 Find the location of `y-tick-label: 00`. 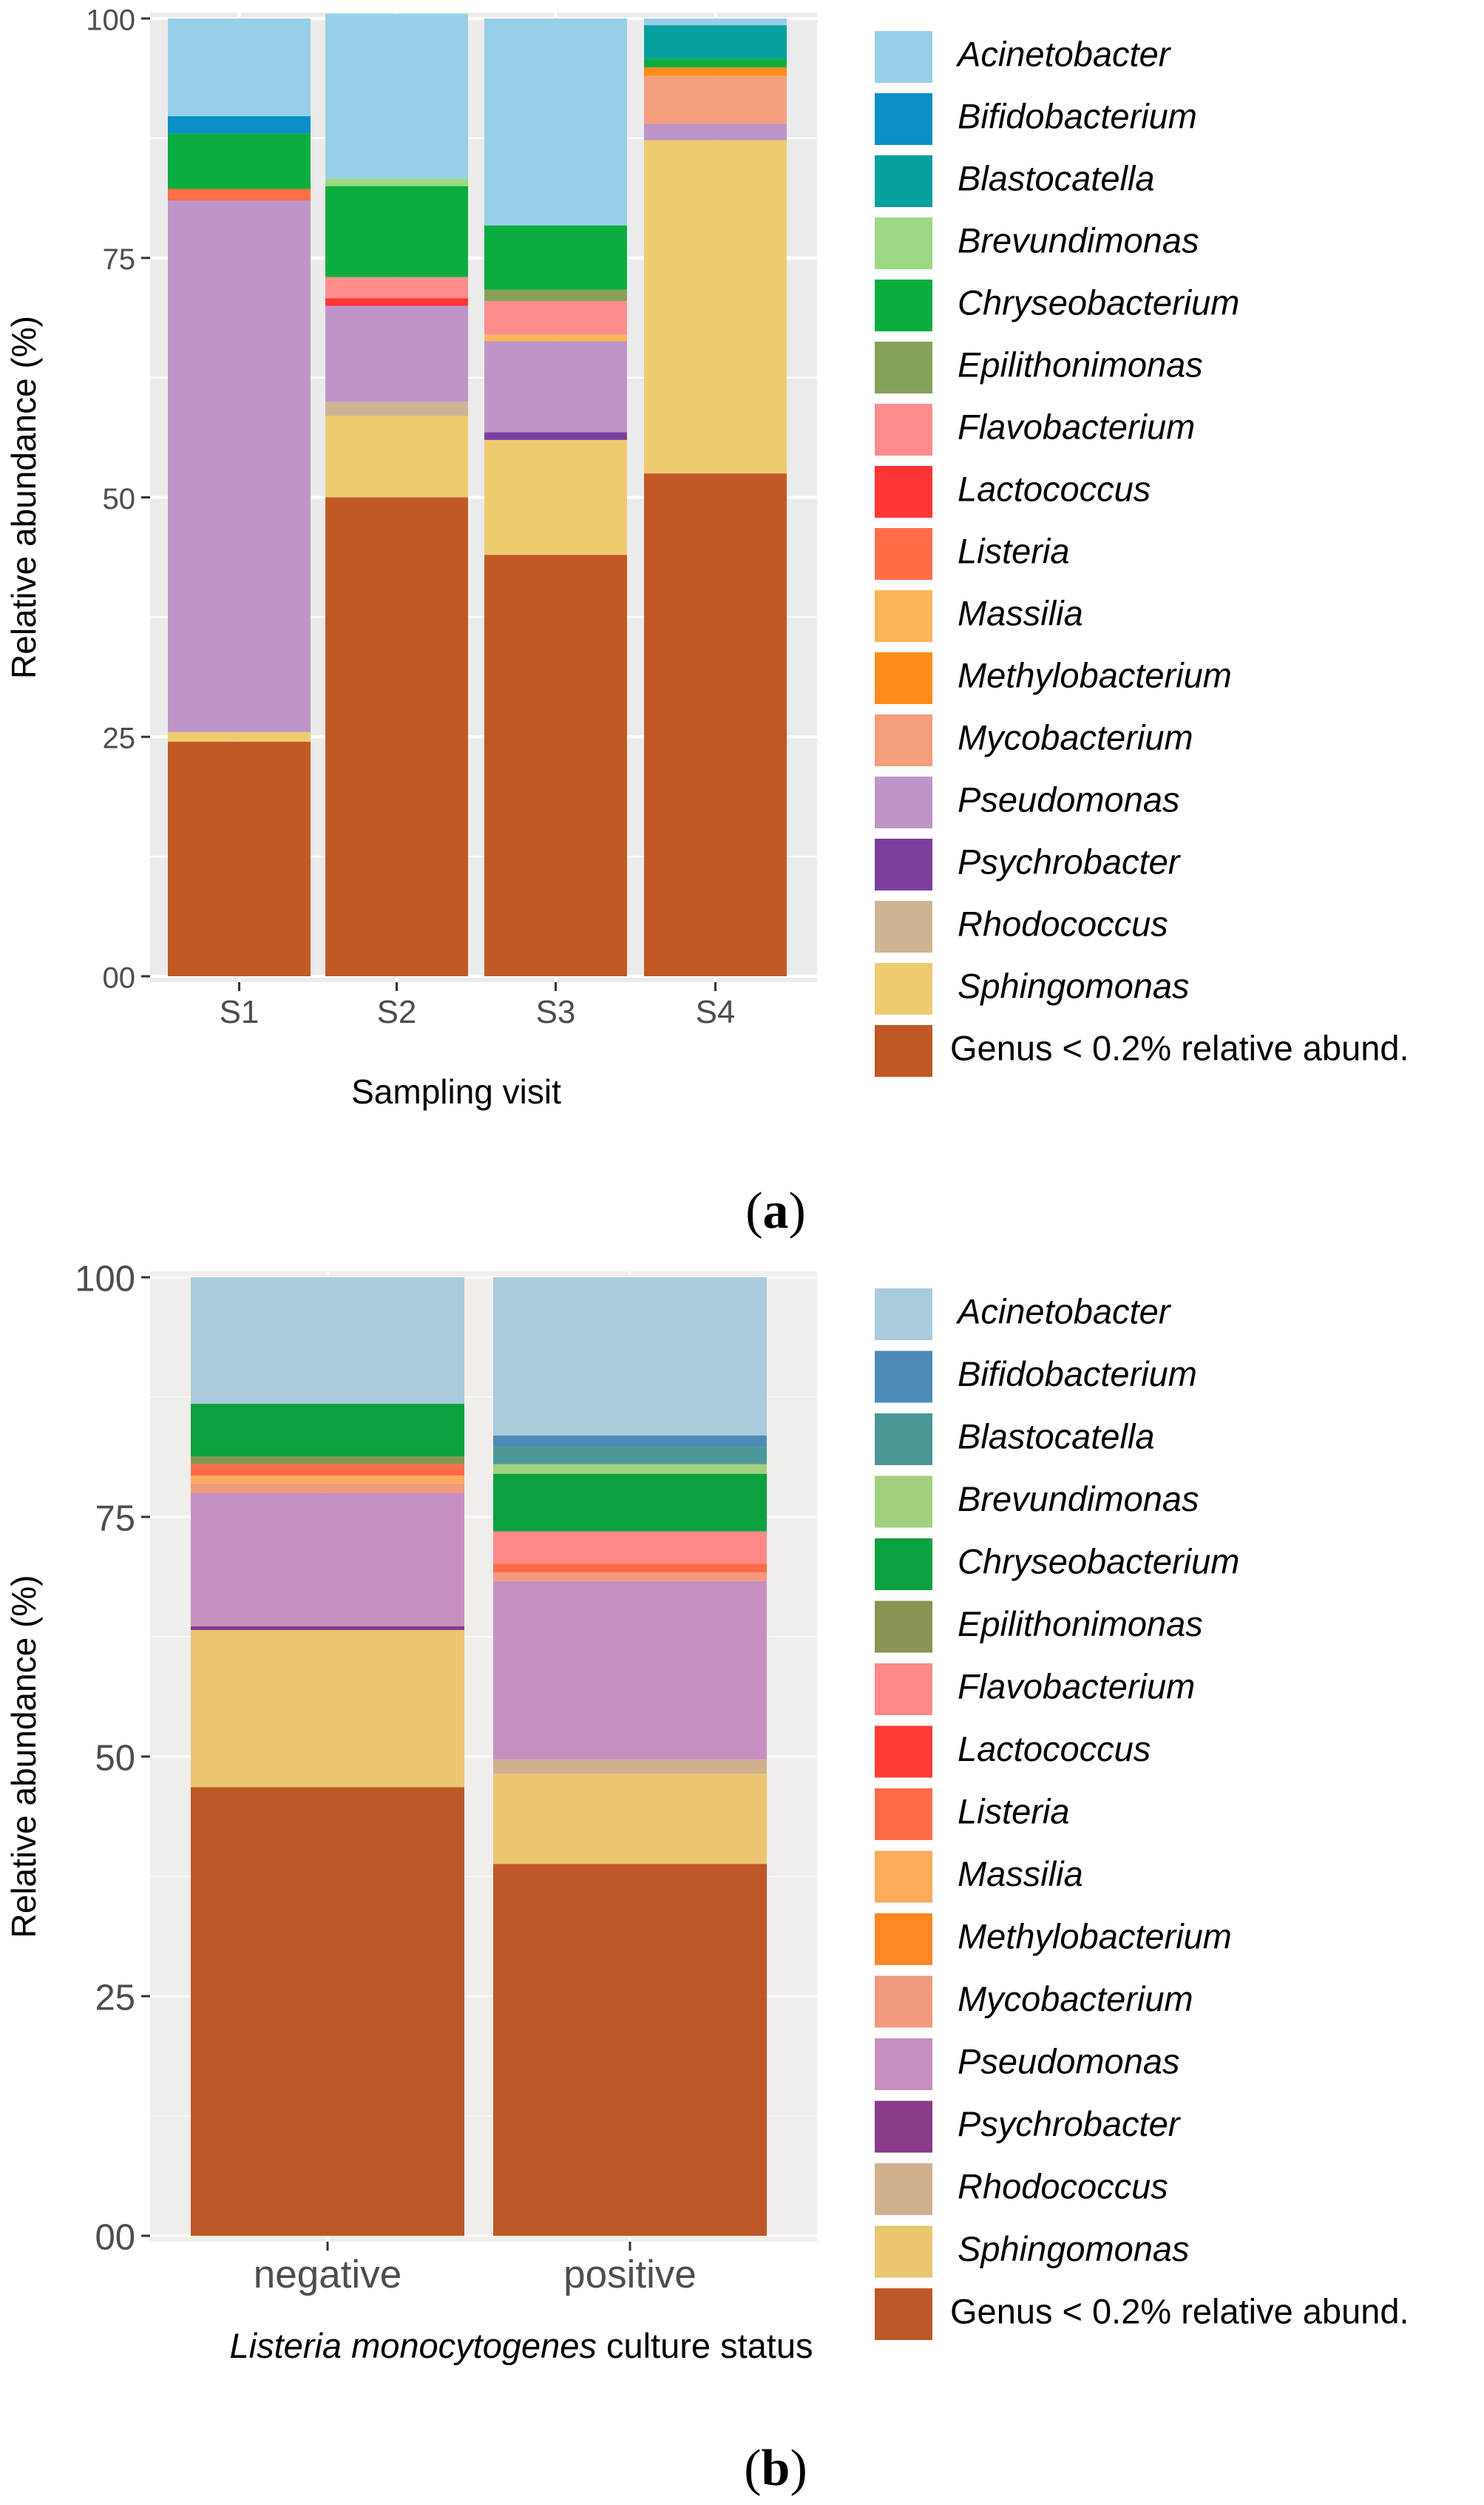

y-tick-label: 00 is located at coordinates (119, 977).